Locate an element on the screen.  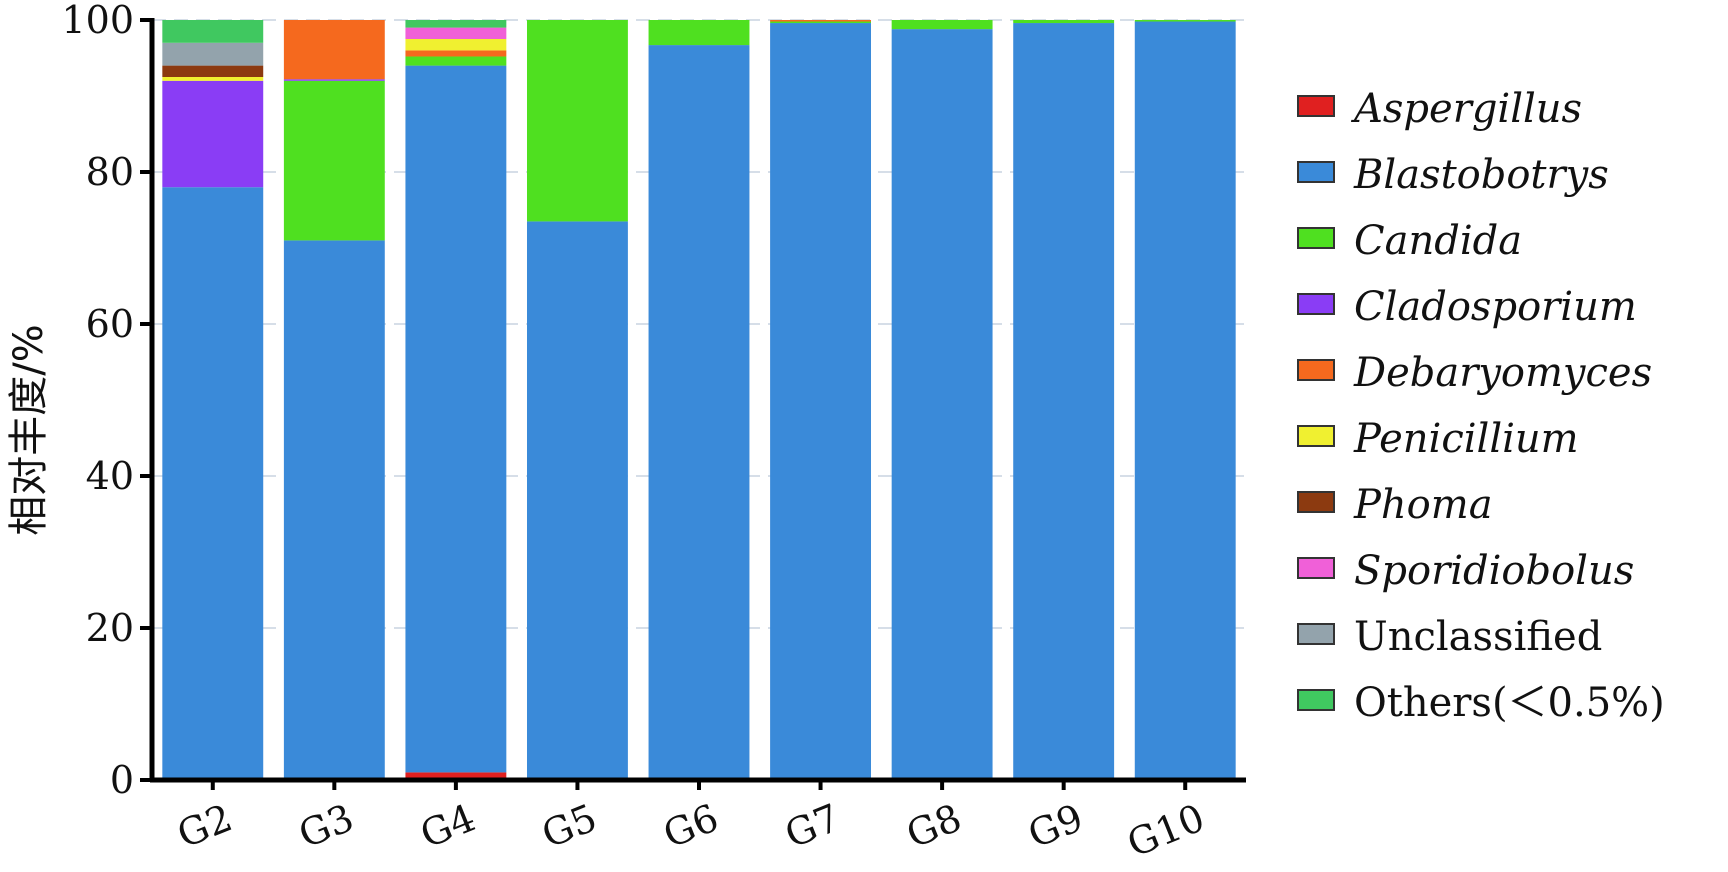
legend-label-2: Candida is located at coordinates (1438, 241).